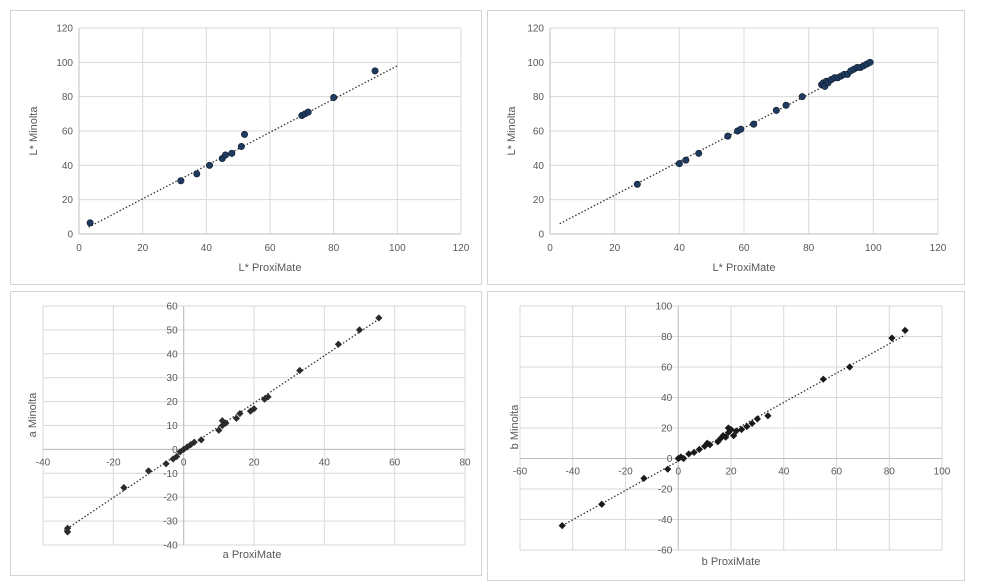  What do you see at coordinates (665, 490) in the screenshot?
I see `y-tick-label: -20` at bounding box center [665, 490].